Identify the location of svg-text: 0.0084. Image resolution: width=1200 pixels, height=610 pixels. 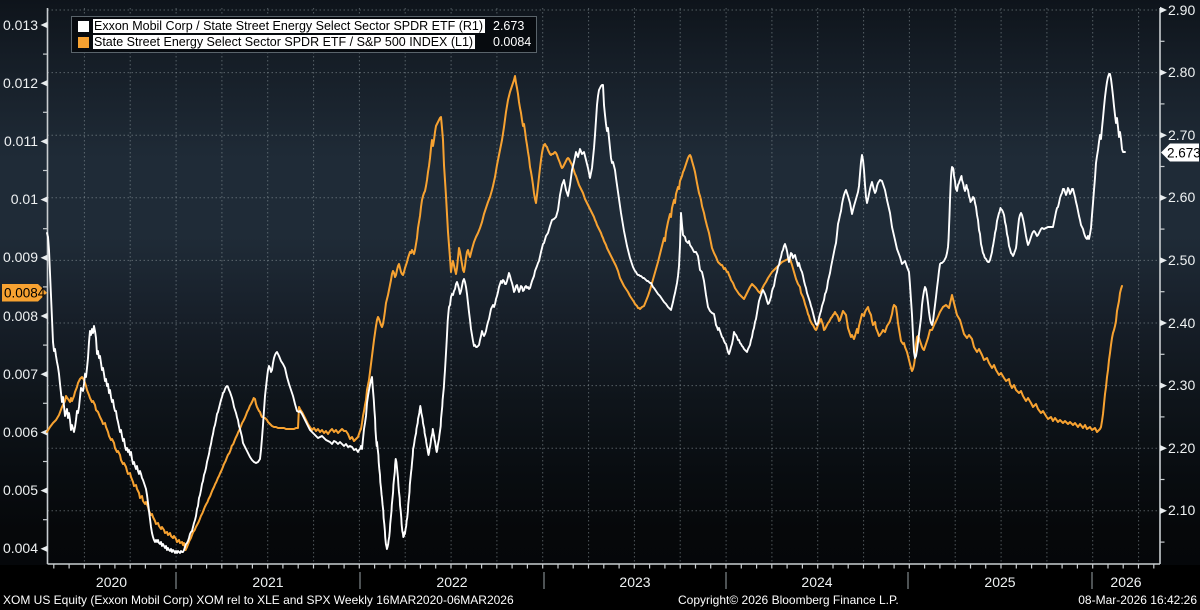
(25, 293).